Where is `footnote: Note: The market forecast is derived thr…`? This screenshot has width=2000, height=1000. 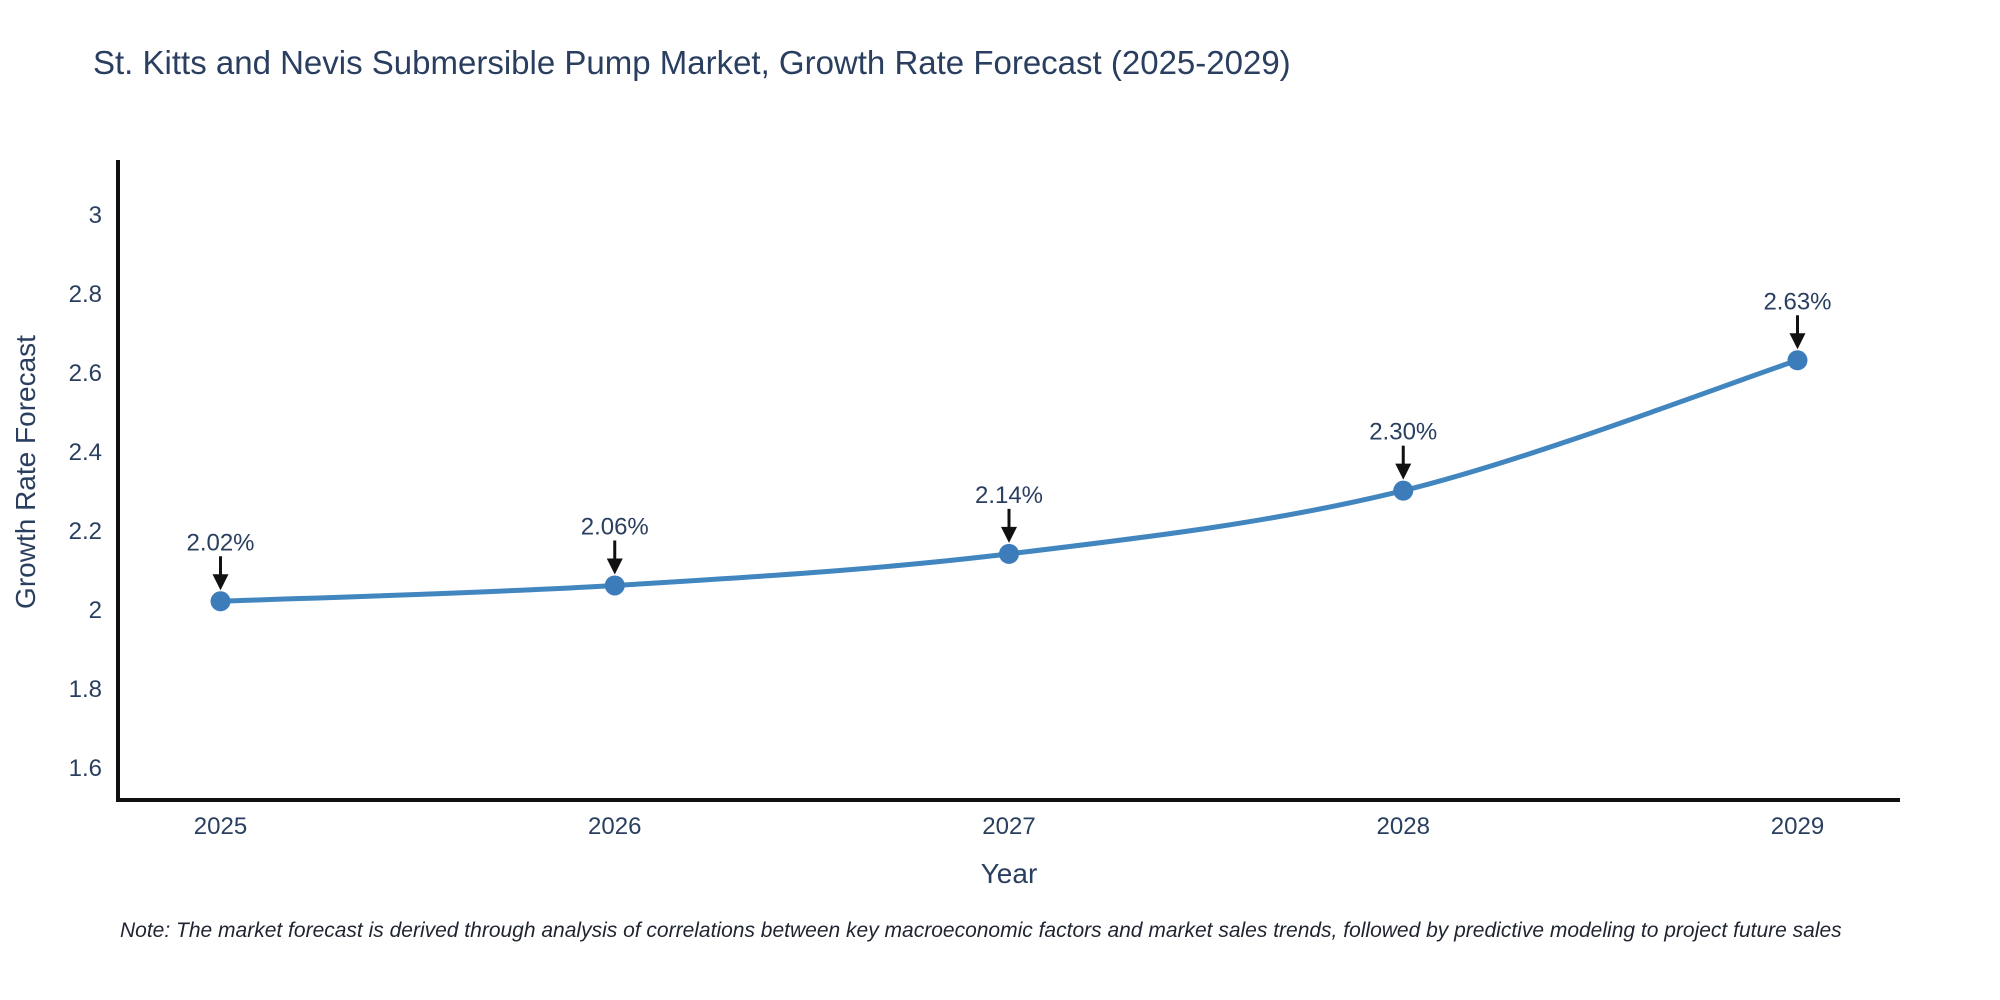 footnote: Note: The market forecast is derived thr… is located at coordinates (981, 930).